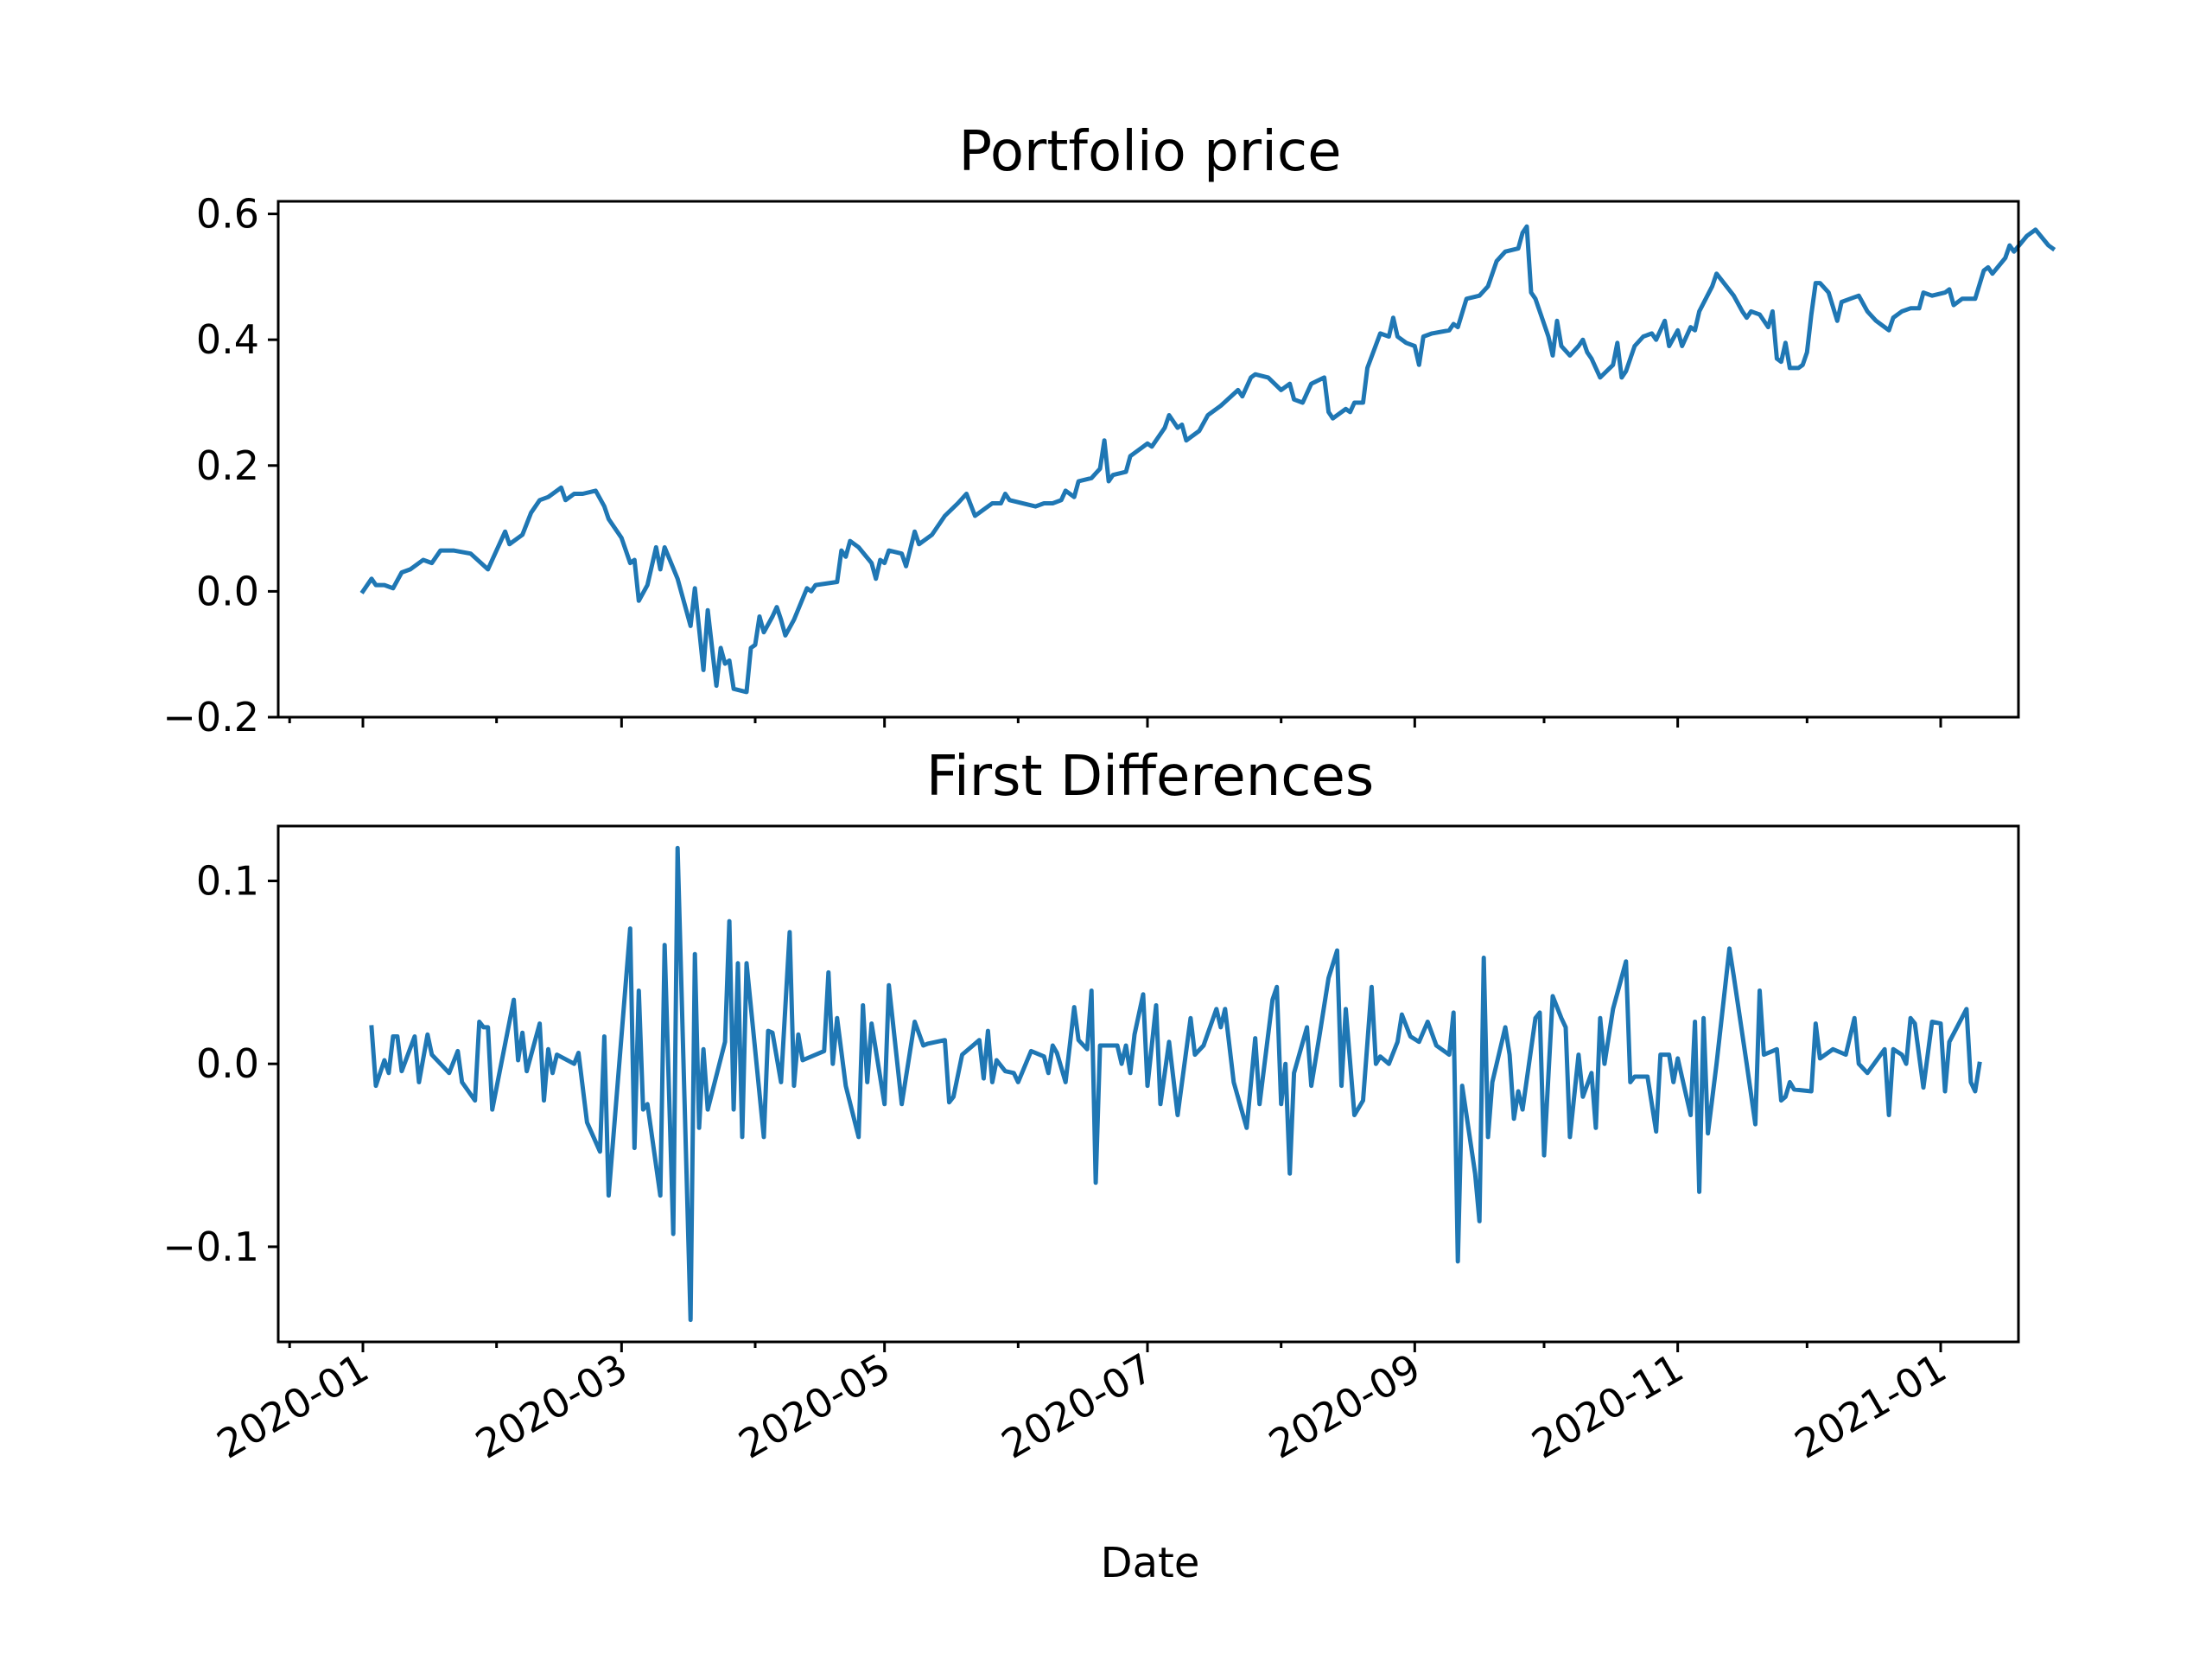 This screenshot has width=2212, height=1659. Describe the element at coordinates (1150, 152) in the screenshot. I see `portfolio-price-title: Portfolio price` at that location.